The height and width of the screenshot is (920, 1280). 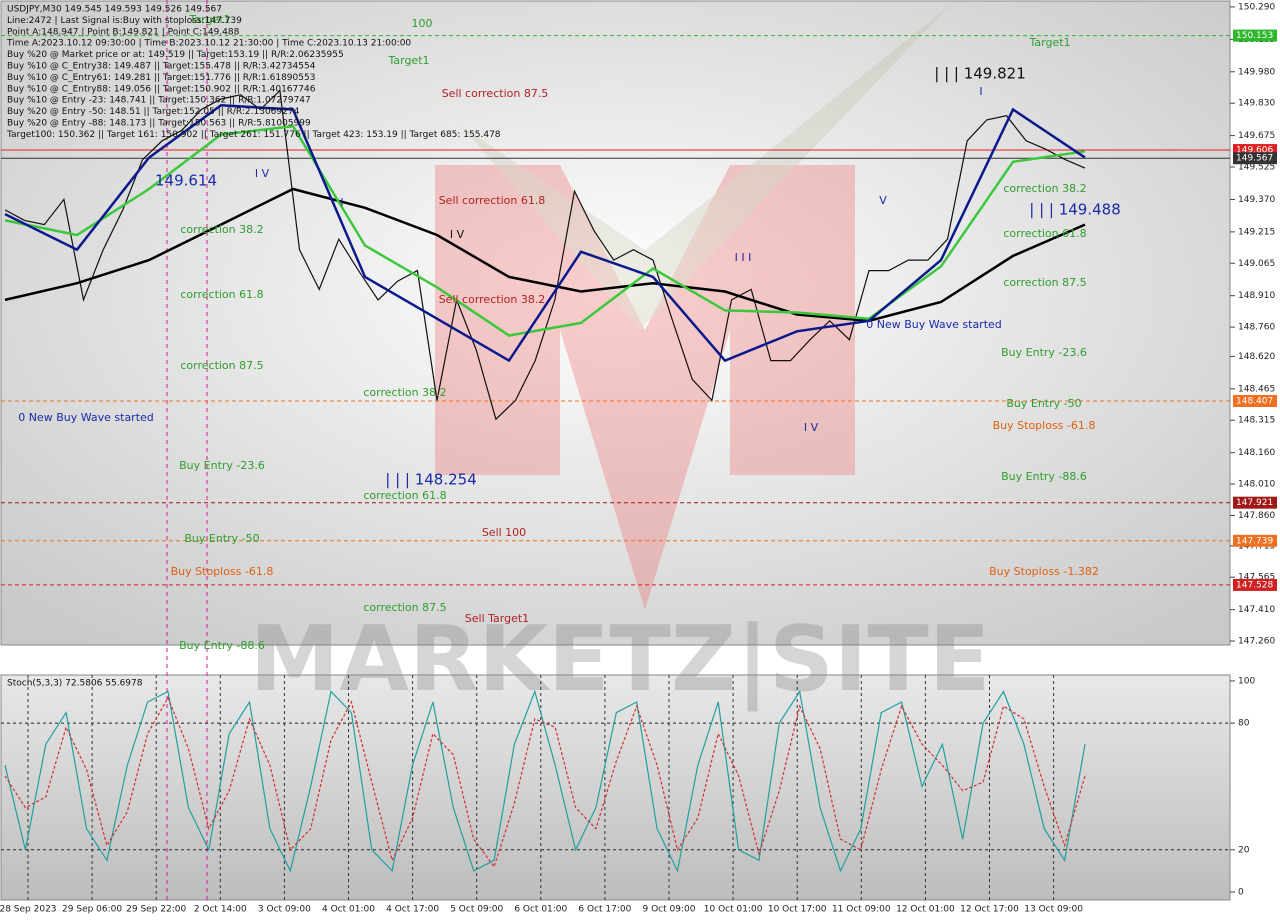 What do you see at coordinates (883, 200) in the screenshot?
I see `annotation: V` at bounding box center [883, 200].